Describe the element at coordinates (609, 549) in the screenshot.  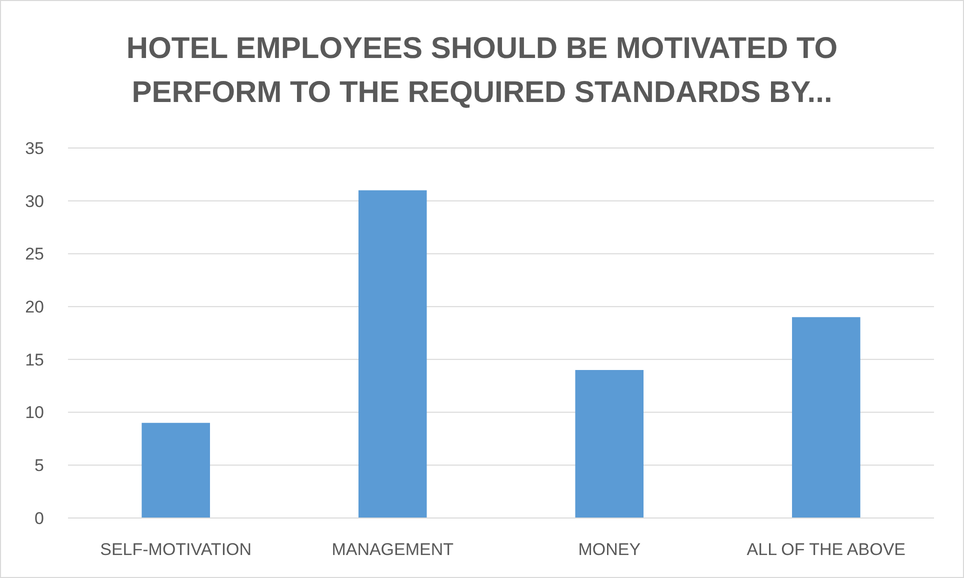
I see `x-tick-label: MONEY` at that location.